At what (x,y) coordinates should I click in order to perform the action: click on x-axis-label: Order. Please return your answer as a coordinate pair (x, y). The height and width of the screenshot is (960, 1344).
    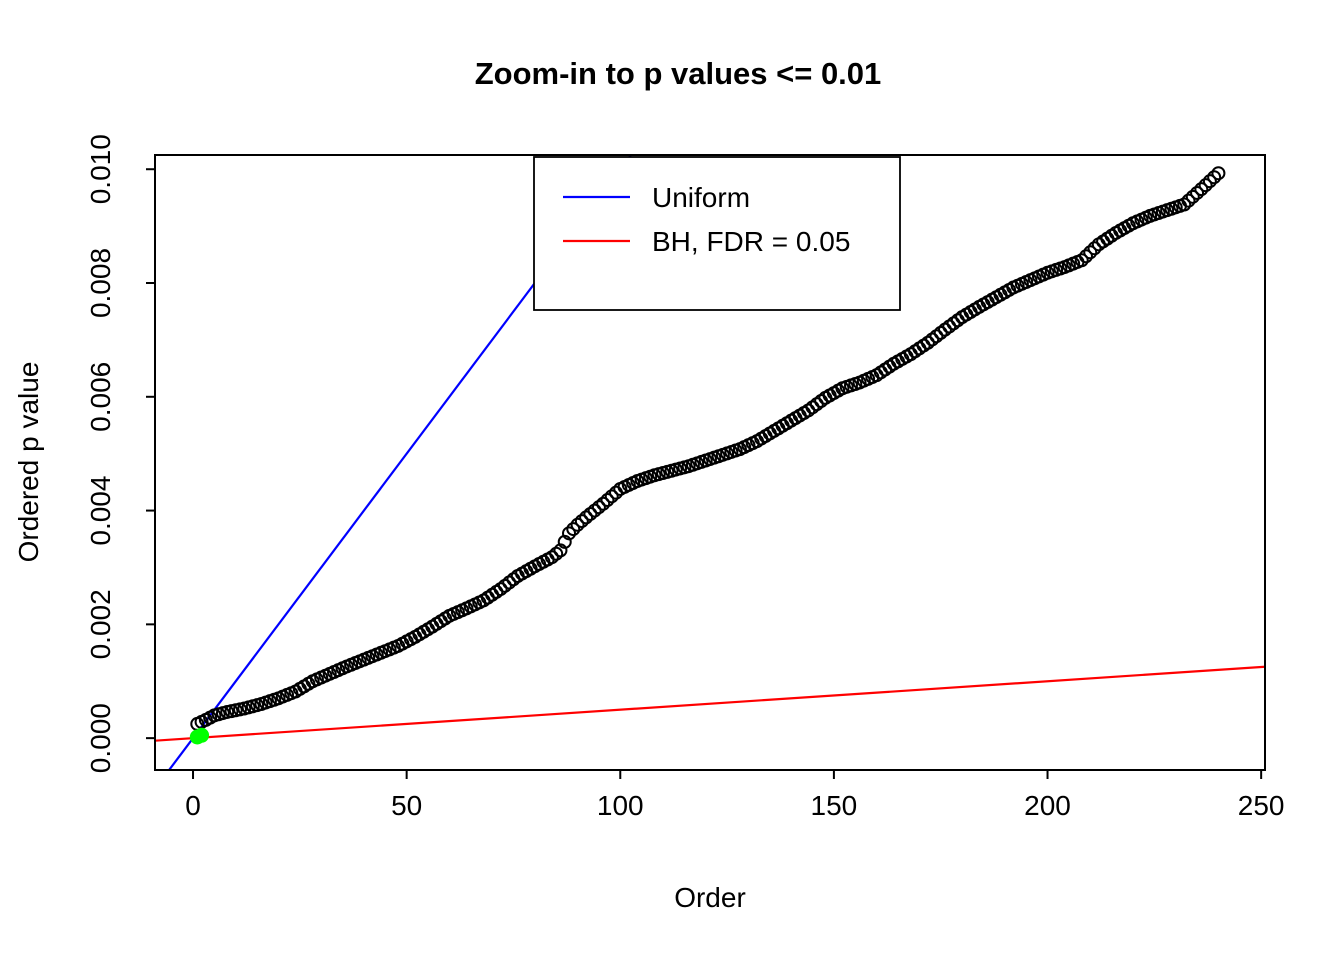
    Looking at the image, I should click on (710, 897).